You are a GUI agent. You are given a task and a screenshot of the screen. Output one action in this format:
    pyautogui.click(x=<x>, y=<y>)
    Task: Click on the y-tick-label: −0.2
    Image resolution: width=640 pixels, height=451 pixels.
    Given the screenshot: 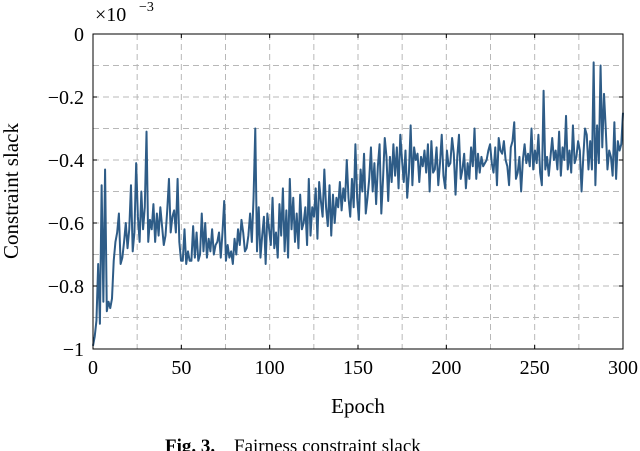 What is the action you would take?
    pyautogui.click(x=66, y=98)
    